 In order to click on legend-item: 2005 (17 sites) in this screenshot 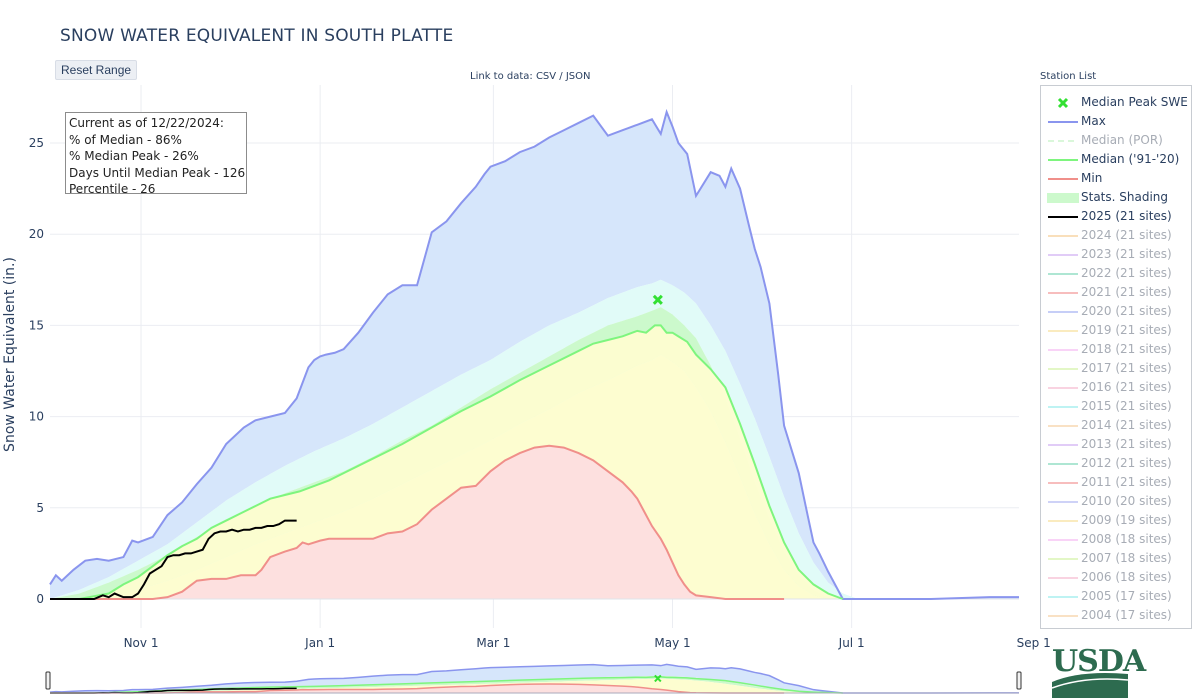, I will do `click(1116, 596)`.